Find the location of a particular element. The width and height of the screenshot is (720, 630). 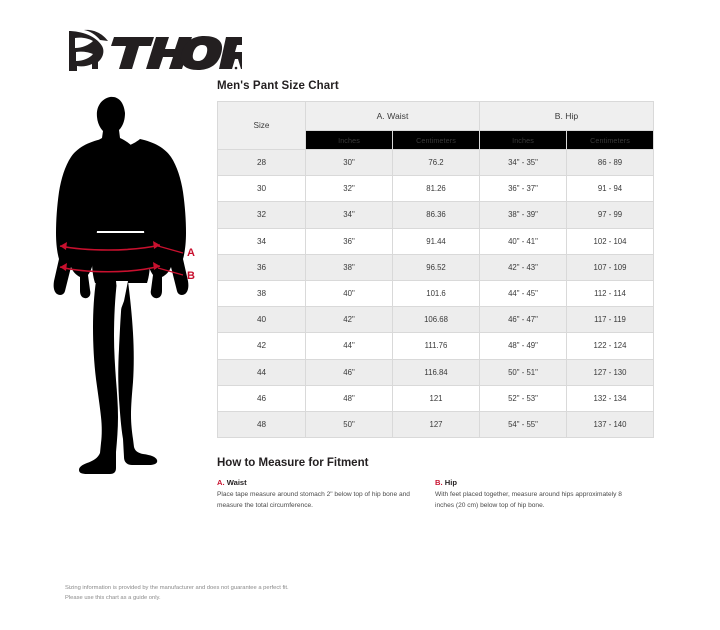

cell-waist-centimeters: 121 is located at coordinates (436, 398).